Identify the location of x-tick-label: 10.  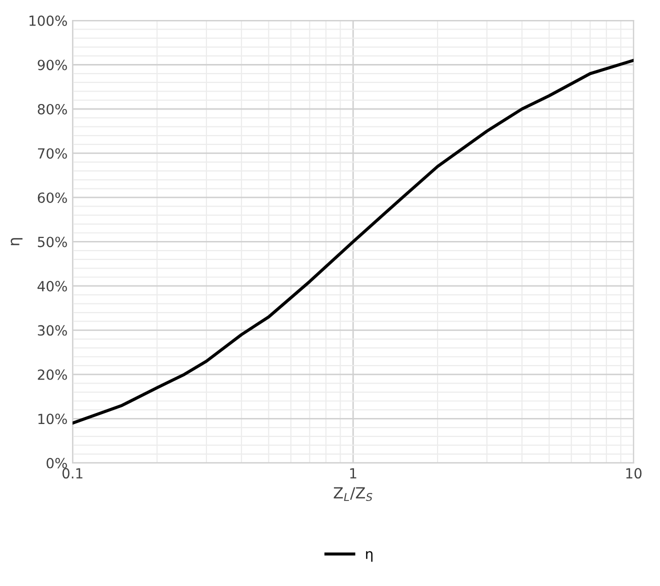
(634, 473).